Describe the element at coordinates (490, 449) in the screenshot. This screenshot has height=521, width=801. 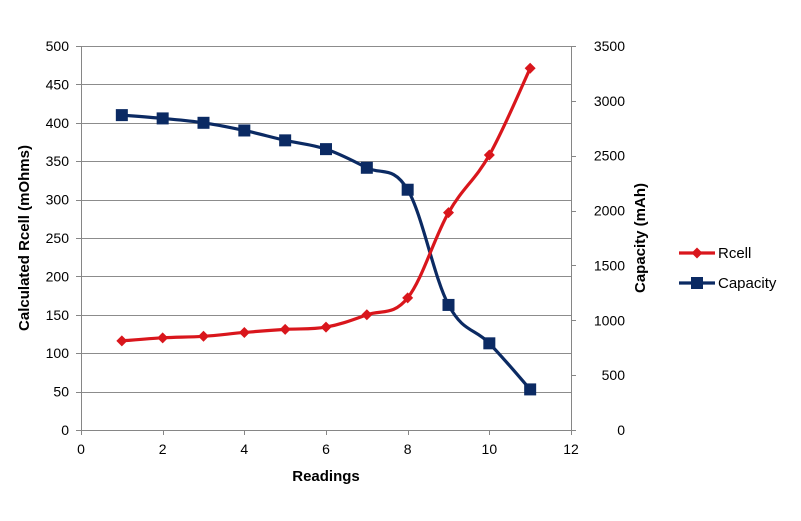
I see `x-tick-label: 10` at that location.